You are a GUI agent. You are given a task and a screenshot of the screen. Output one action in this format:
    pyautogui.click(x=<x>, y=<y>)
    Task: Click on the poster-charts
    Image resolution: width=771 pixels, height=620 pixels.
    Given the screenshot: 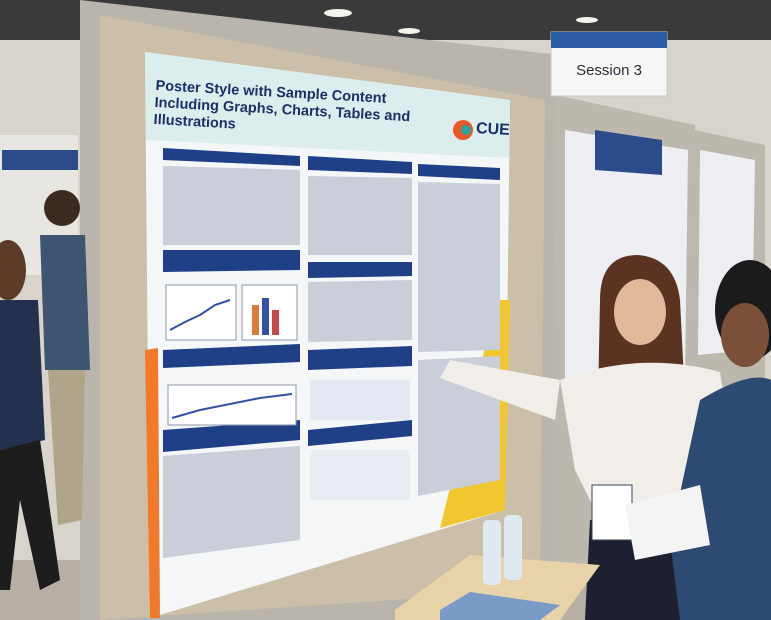 What is the action you would take?
    pyautogui.click(x=287, y=392)
    